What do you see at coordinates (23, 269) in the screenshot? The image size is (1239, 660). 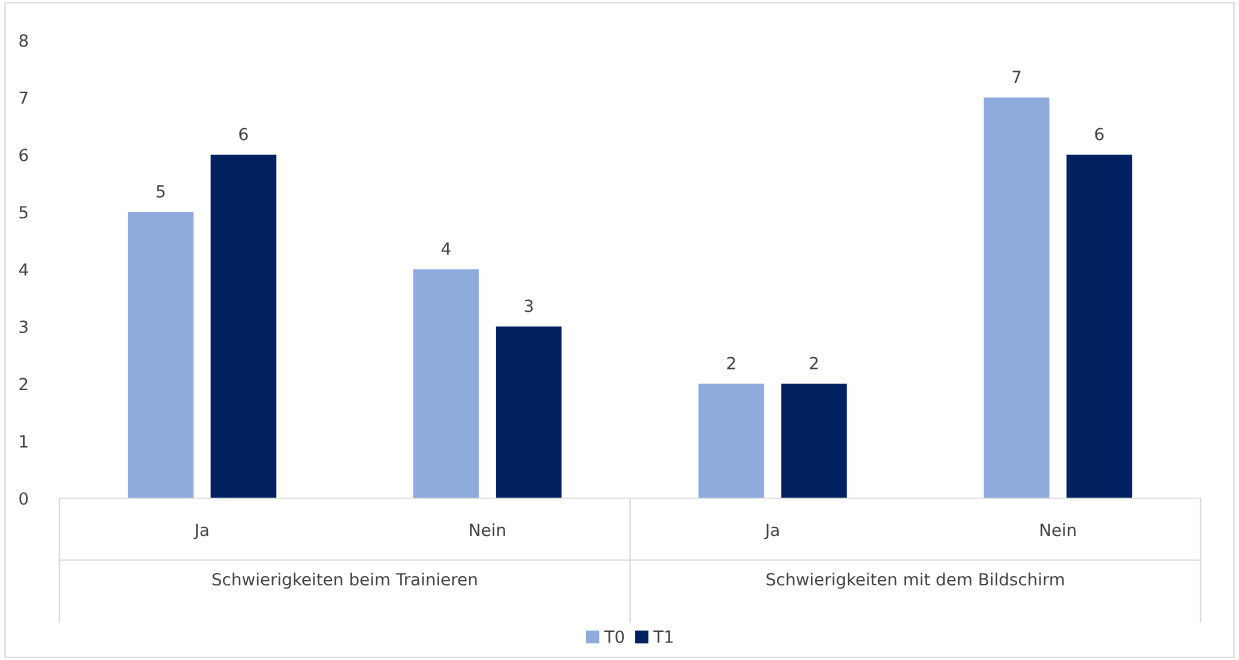 I see `y-tick-label: 4` at bounding box center [23, 269].